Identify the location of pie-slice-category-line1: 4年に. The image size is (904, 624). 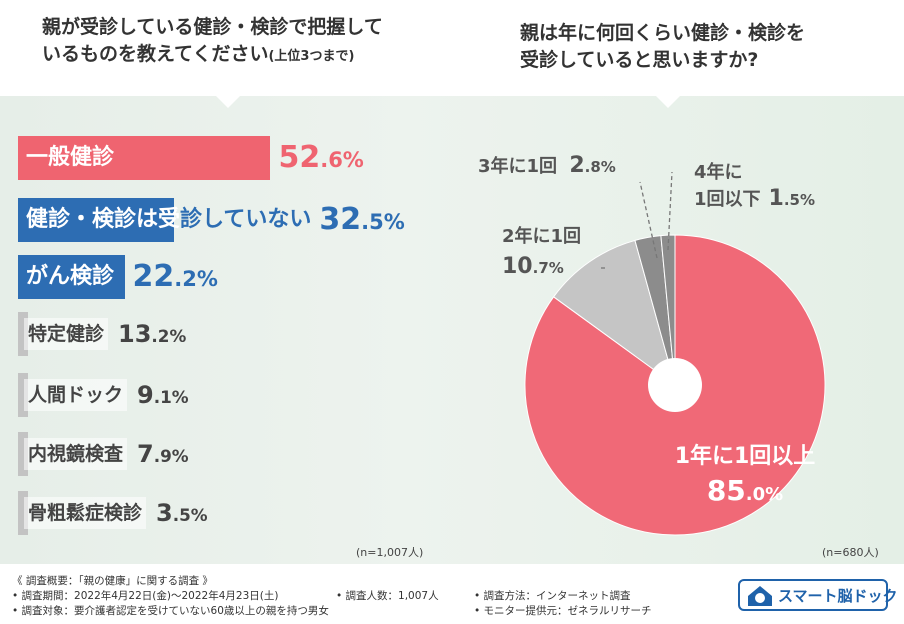
(718, 172).